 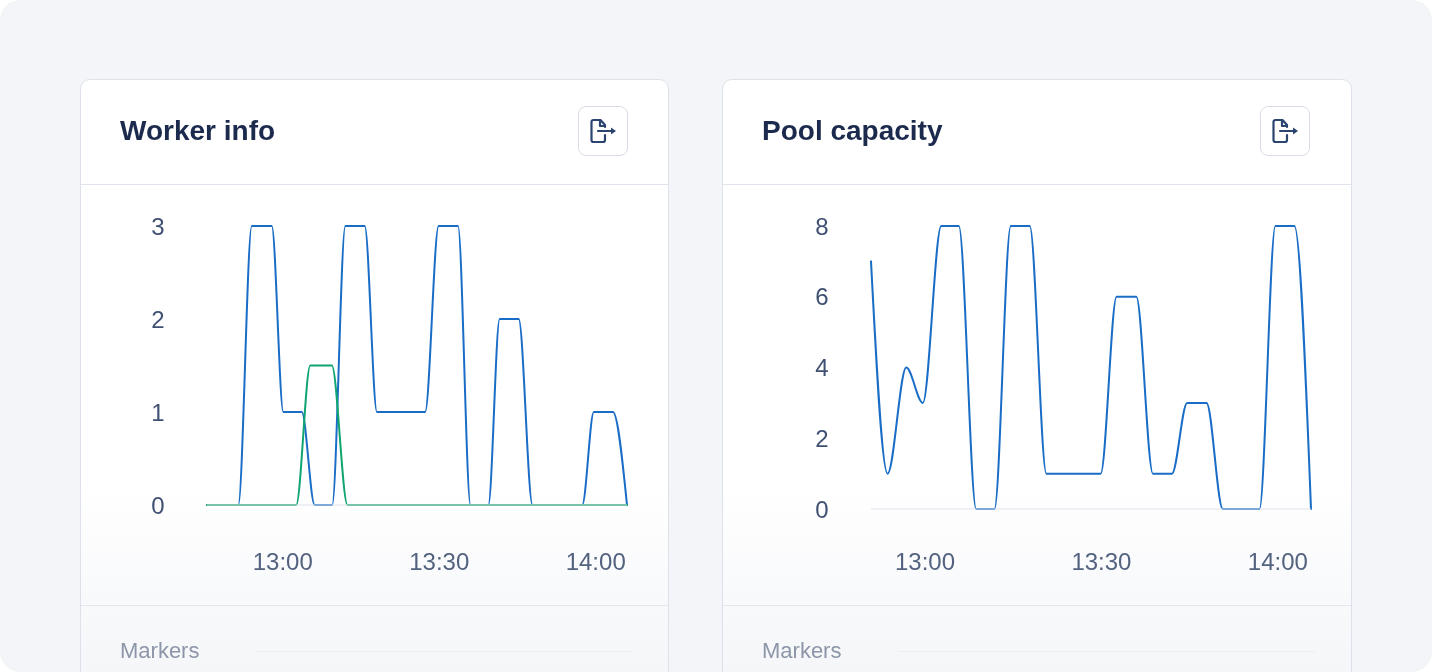 I want to click on y-tick-label: 1, so click(x=158, y=412).